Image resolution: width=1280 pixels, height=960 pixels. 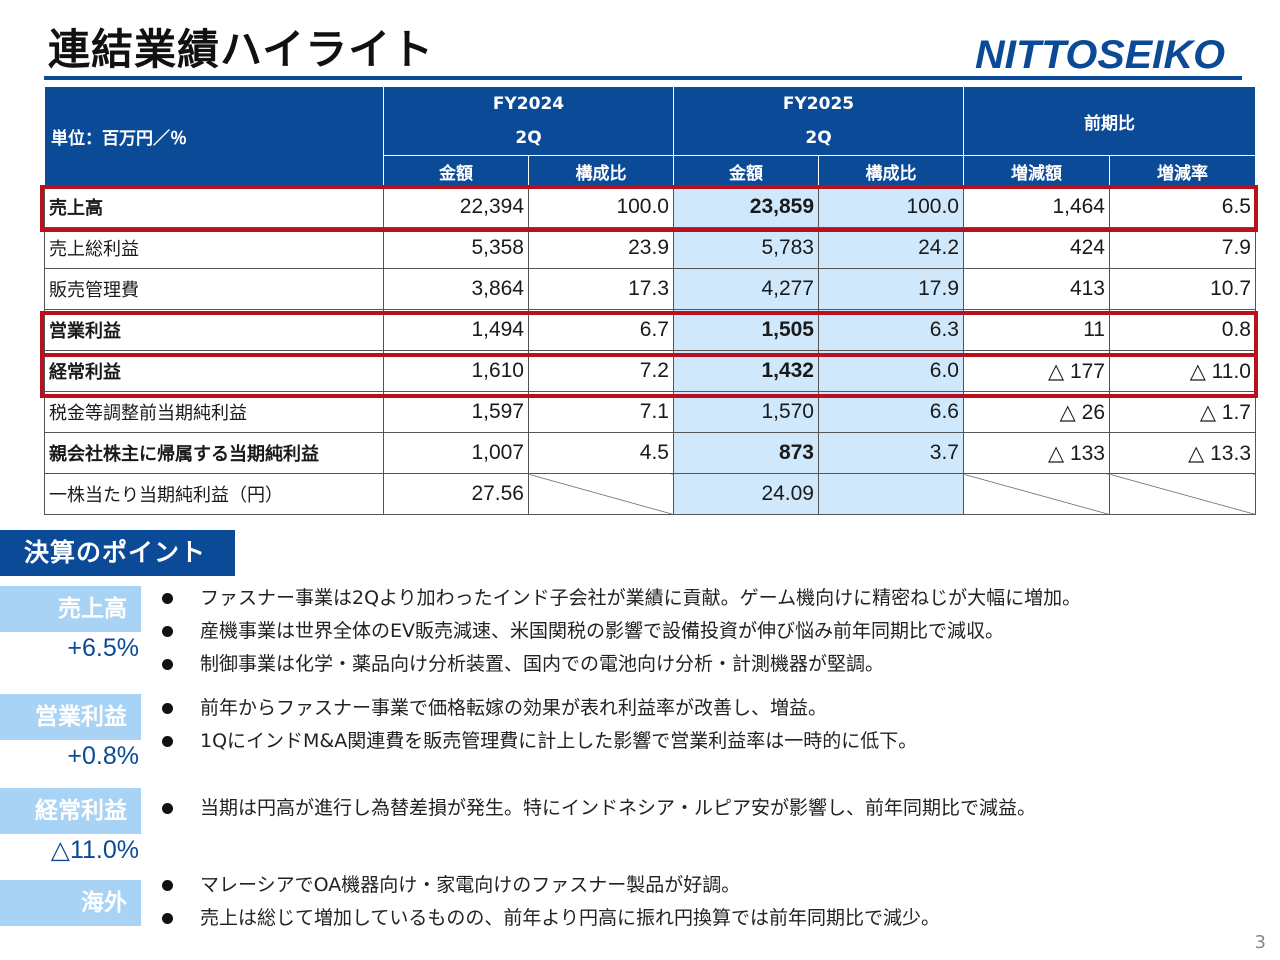 What do you see at coordinates (620, 664) in the screenshot?
I see `list-item: 制御事業は化学・薬品向け分析装置、国内での電池向け分析・計測機器が堅調。` at bounding box center [620, 664].